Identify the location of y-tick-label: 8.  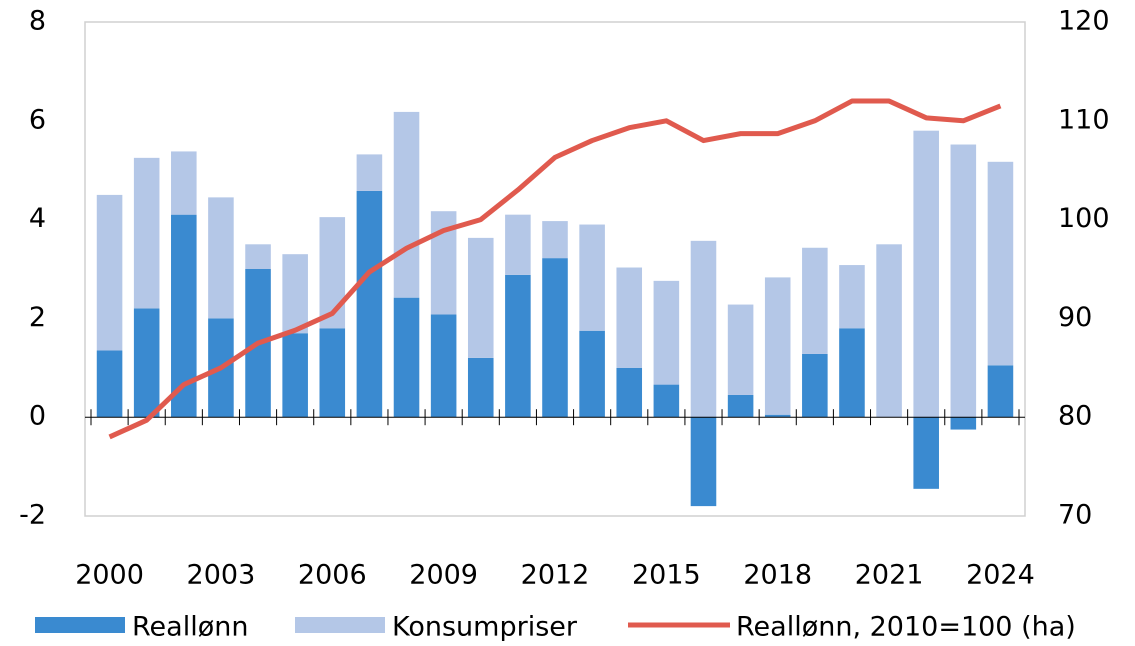
(37, 21).